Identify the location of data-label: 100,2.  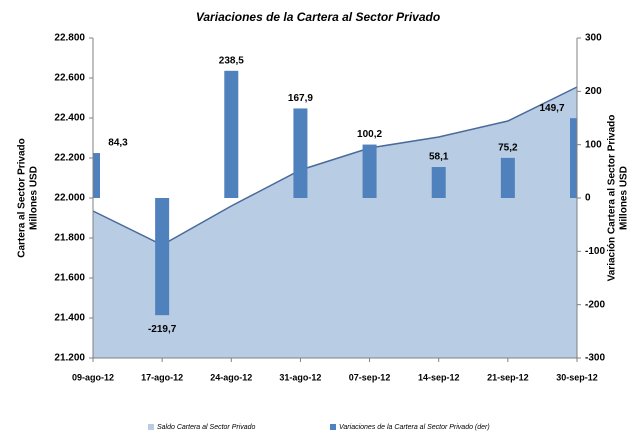
(369, 134).